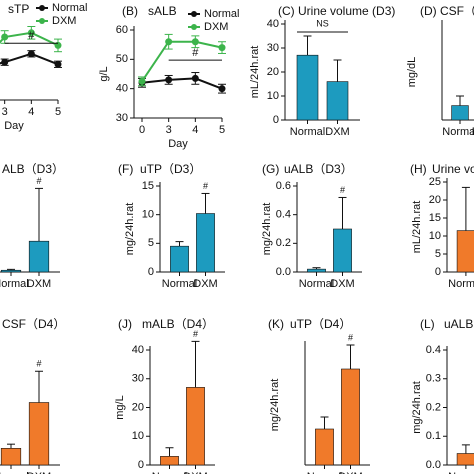  I want to click on y-tick-label: 0.1, so click(433, 436).